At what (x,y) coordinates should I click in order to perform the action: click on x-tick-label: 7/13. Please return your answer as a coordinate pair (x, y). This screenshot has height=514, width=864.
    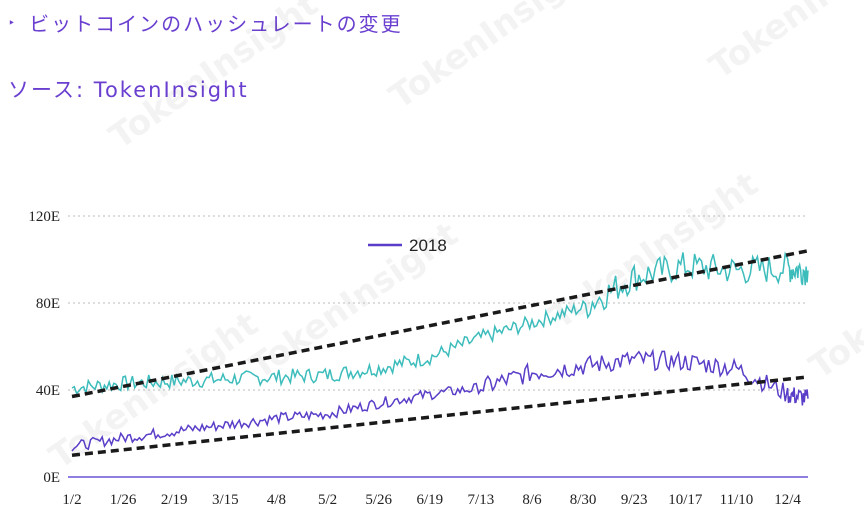
    Looking at the image, I should click on (481, 500).